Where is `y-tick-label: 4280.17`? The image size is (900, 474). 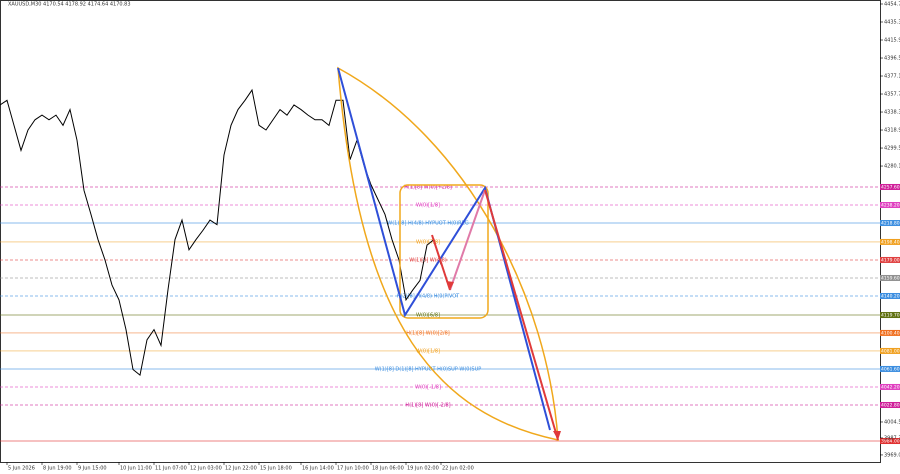 y-tick-label: 4280.17 is located at coordinates (892, 167).